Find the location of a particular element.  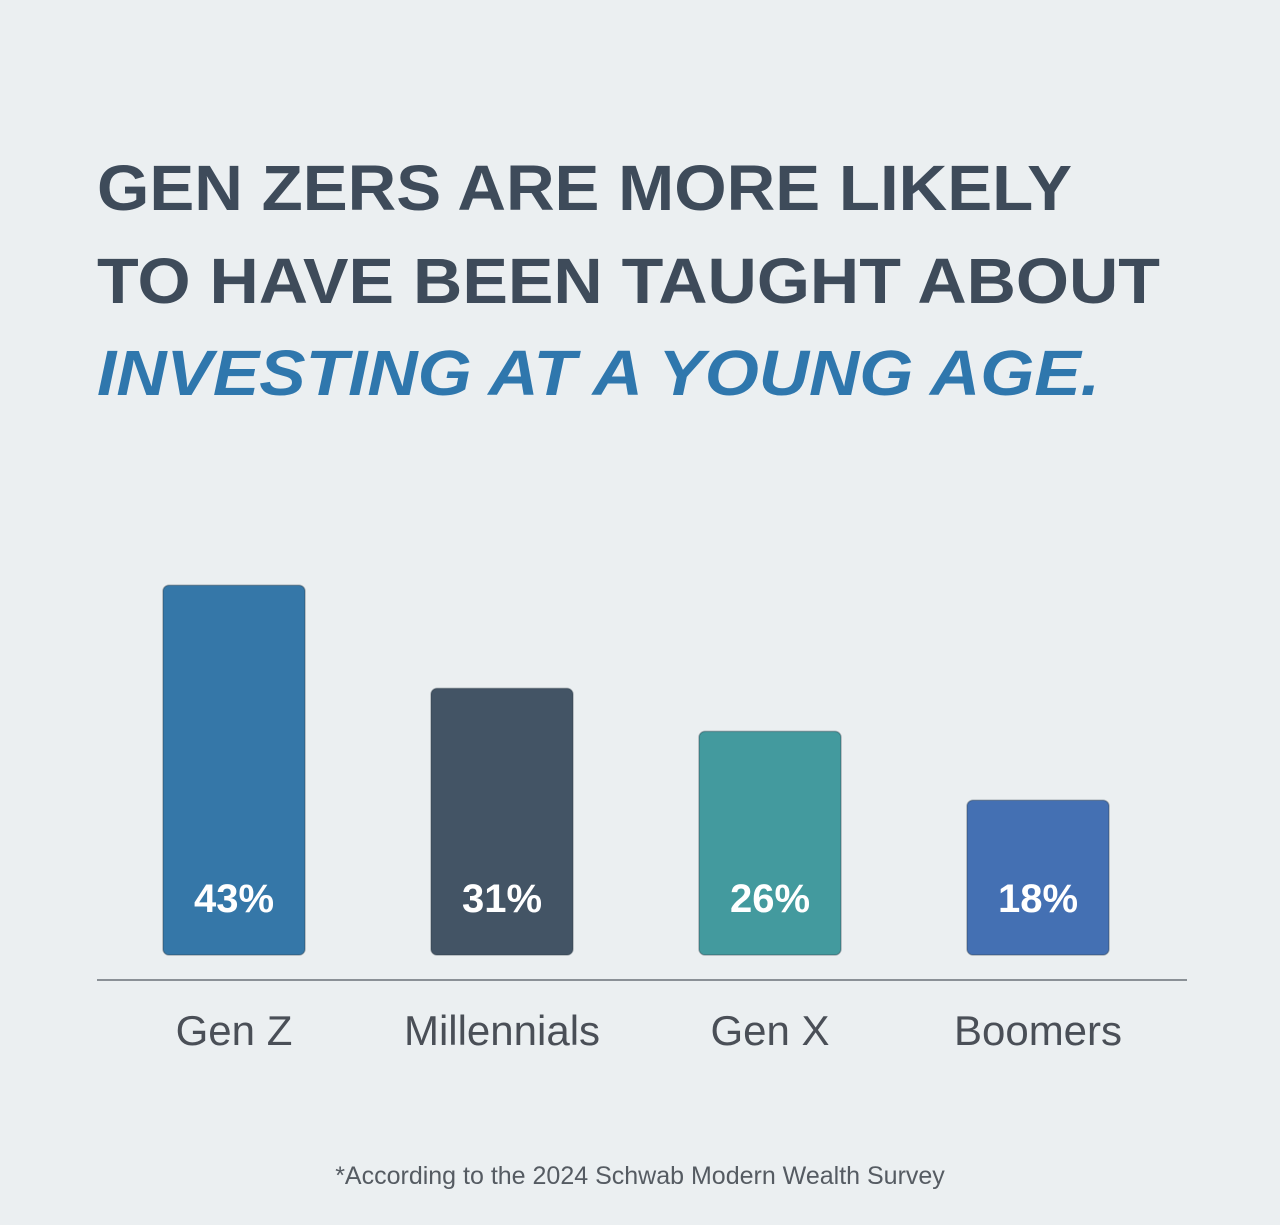

chart-title: TO HAVE BEEN TAUGHT ABOUT is located at coordinates (628, 281).